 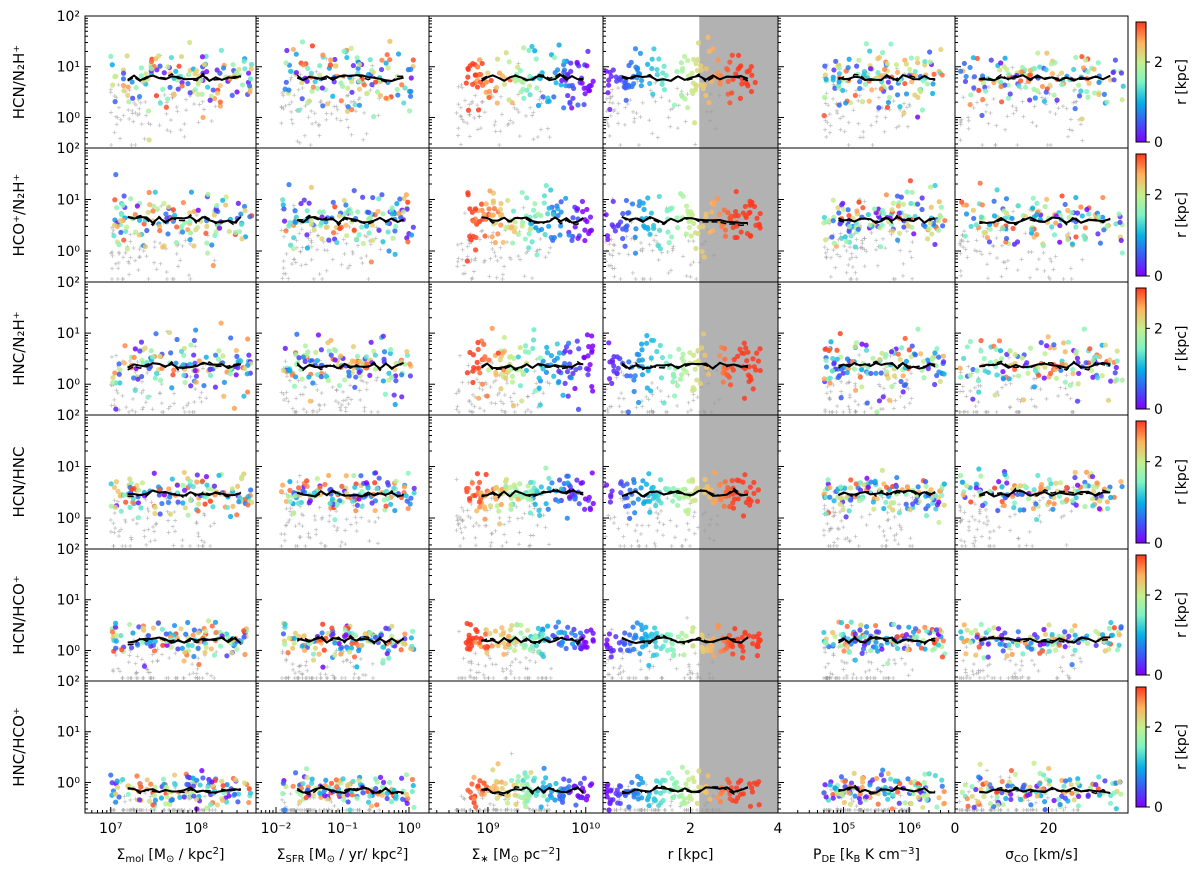 I want to click on shaded-regions, so click(x=738, y=414).